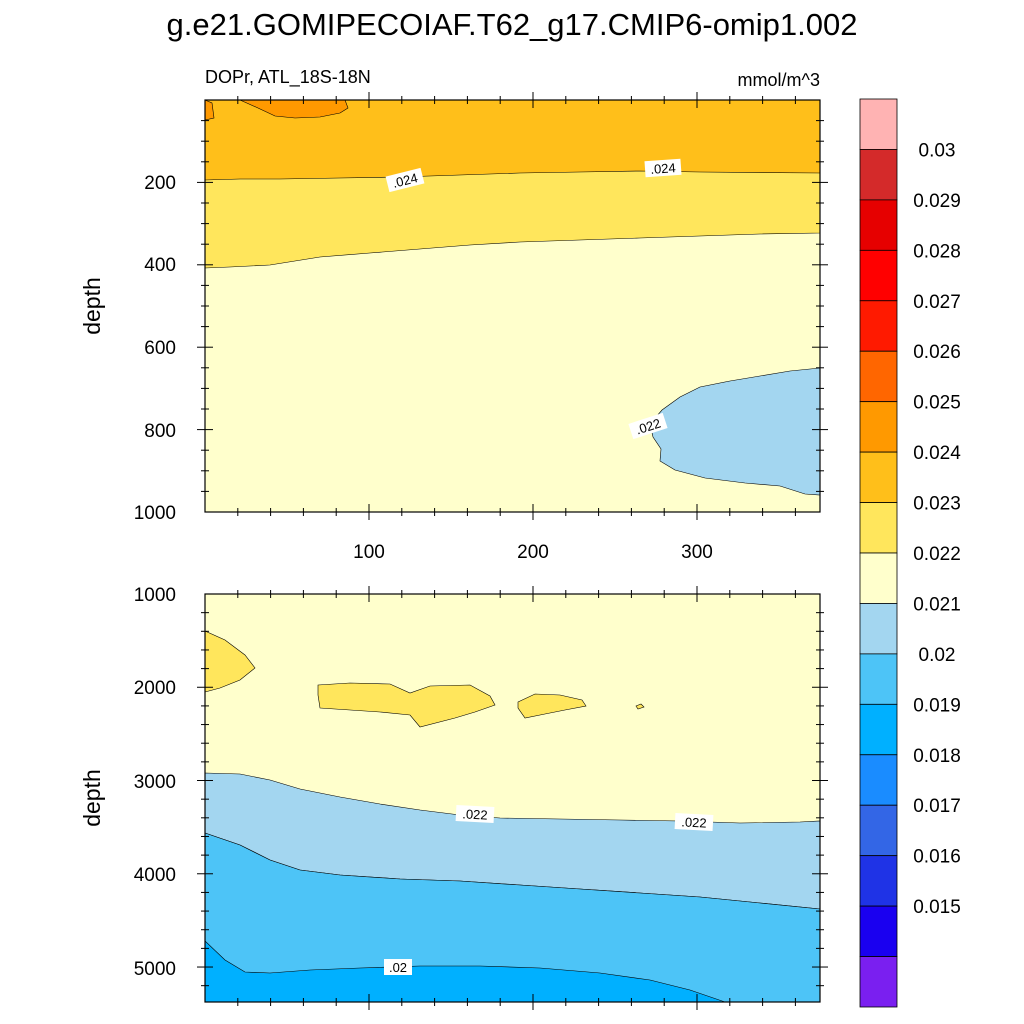  What do you see at coordinates (160, 265) in the screenshot?
I see `upper-ytick-400: 400` at bounding box center [160, 265].